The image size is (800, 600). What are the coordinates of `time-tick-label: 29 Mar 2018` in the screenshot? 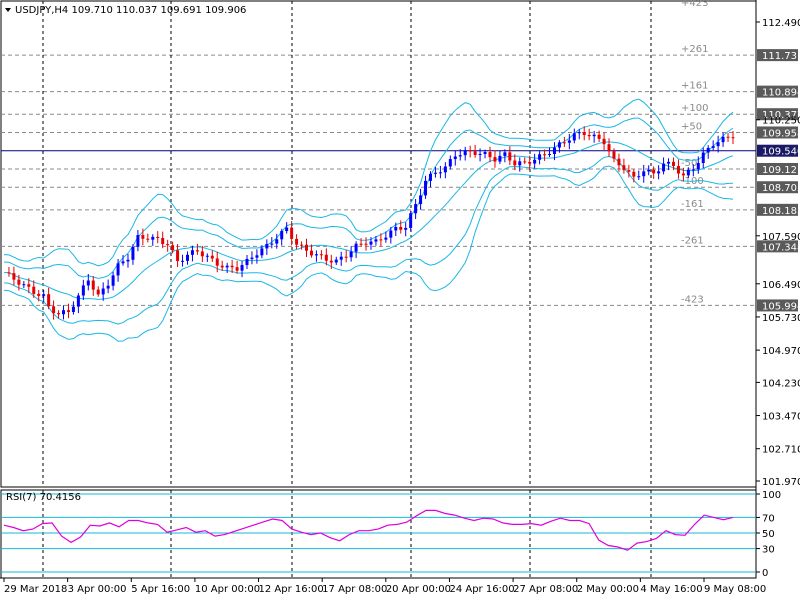 It's located at (35, 589).